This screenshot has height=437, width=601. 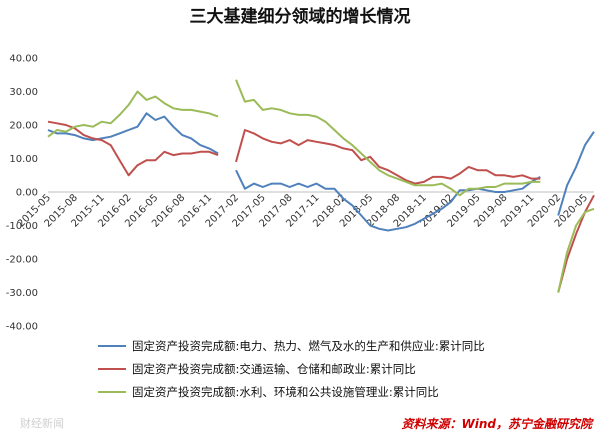 What do you see at coordinates (22, 293) in the screenshot?
I see `y-tick-label: -30.00` at bounding box center [22, 293].